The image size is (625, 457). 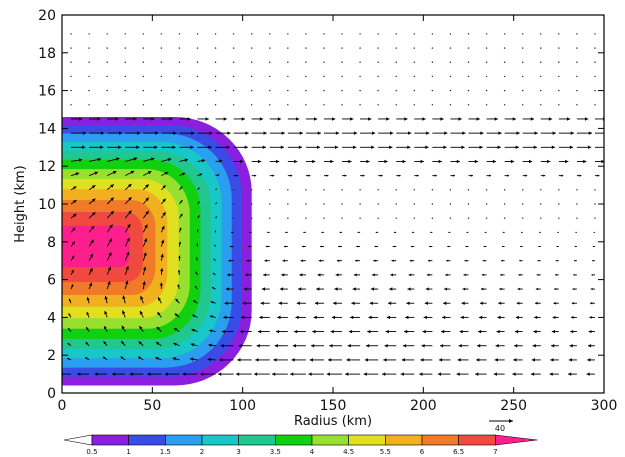 What do you see at coordinates (96, 246) in the screenshot?
I see `contour-band` at bounding box center [96, 246].